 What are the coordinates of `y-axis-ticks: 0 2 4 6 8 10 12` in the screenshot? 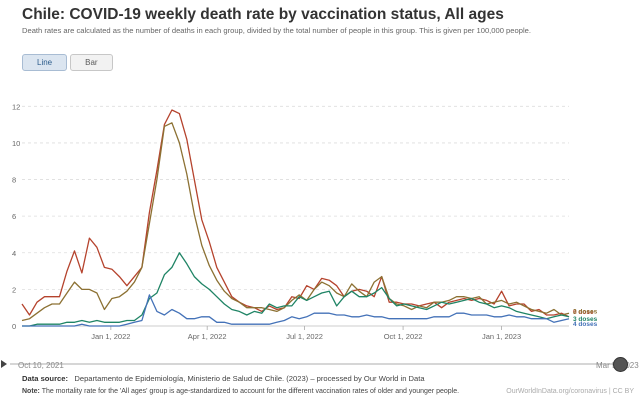 It's located at (16, 216).